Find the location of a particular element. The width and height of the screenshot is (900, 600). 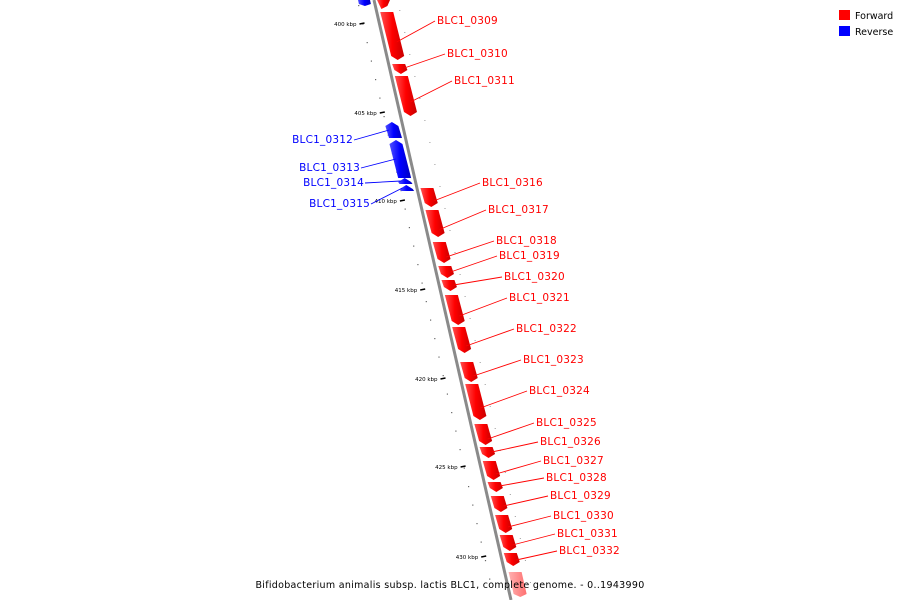

tick-label: 420 kbp is located at coordinates (426, 380).